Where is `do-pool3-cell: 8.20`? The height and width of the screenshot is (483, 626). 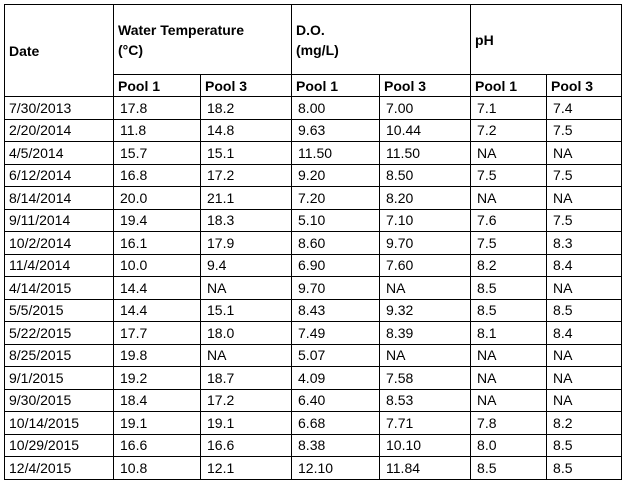 do-pool3-cell: 8.20 is located at coordinates (425, 198).